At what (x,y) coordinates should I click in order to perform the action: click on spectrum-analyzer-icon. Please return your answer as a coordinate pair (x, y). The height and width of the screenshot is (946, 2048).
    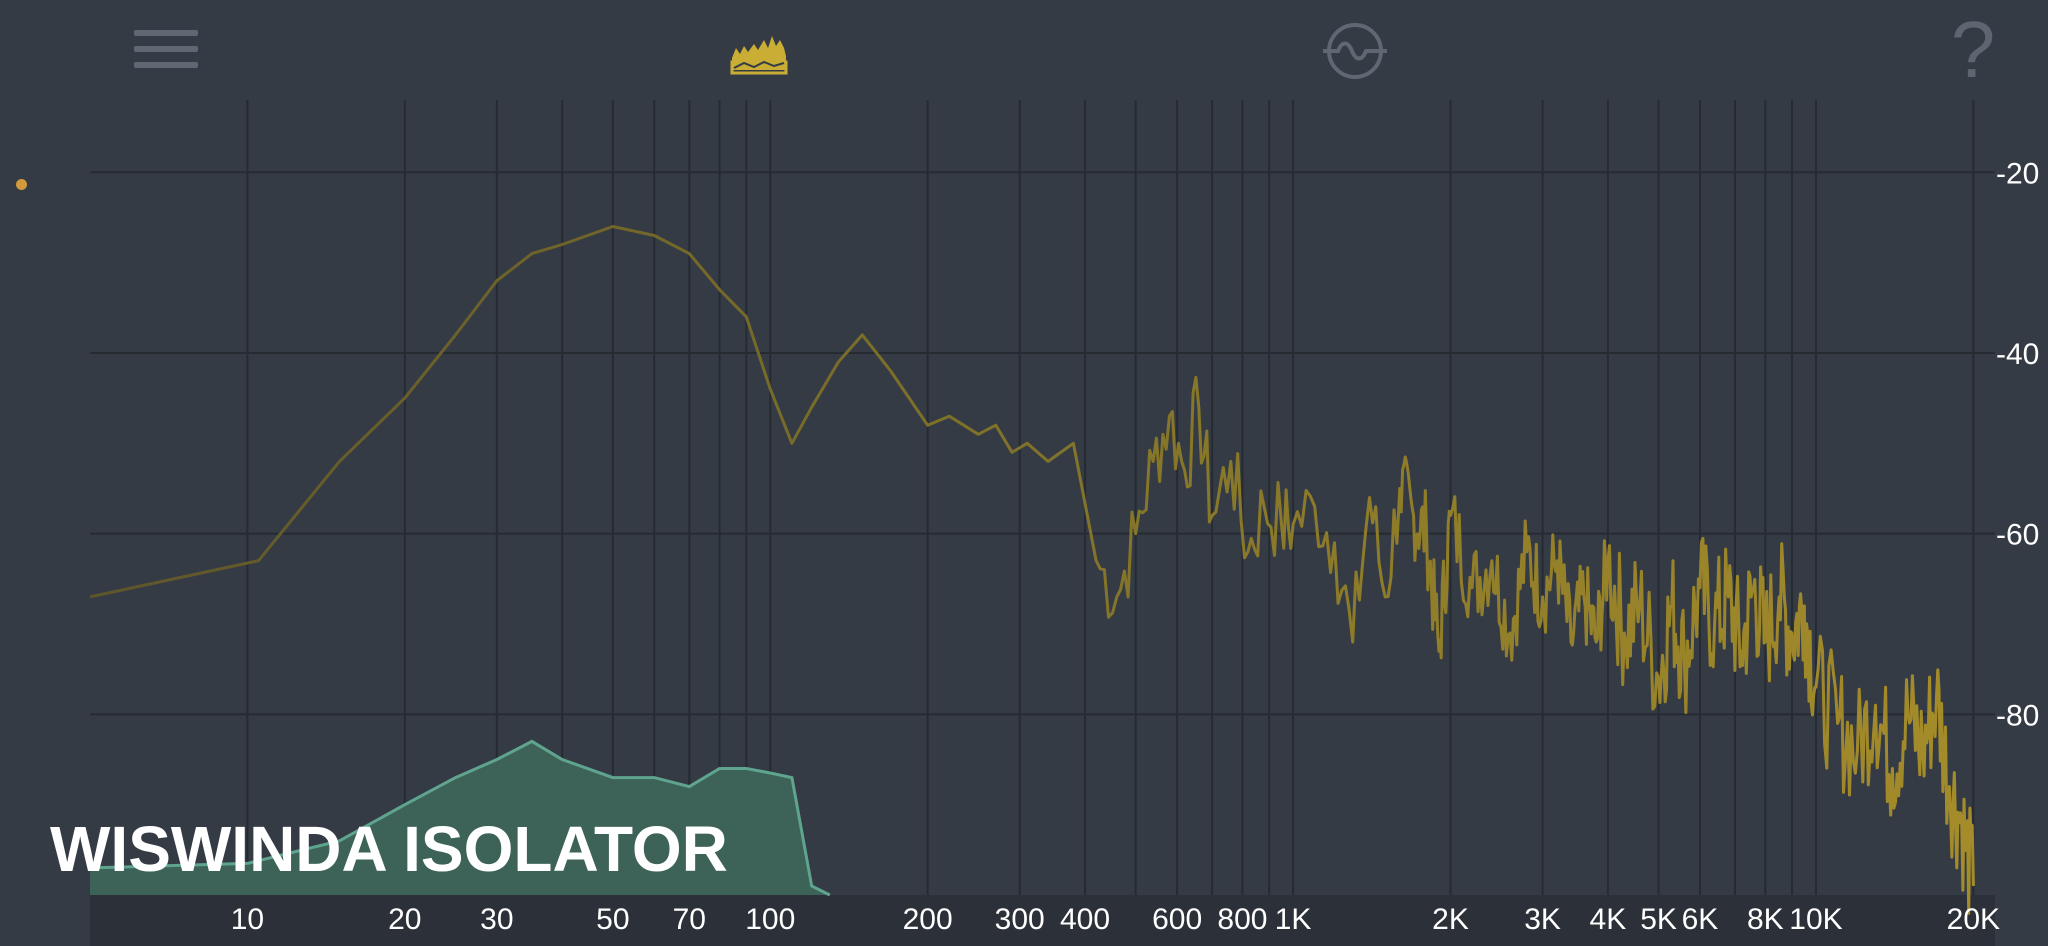
    Looking at the image, I should click on (759, 55).